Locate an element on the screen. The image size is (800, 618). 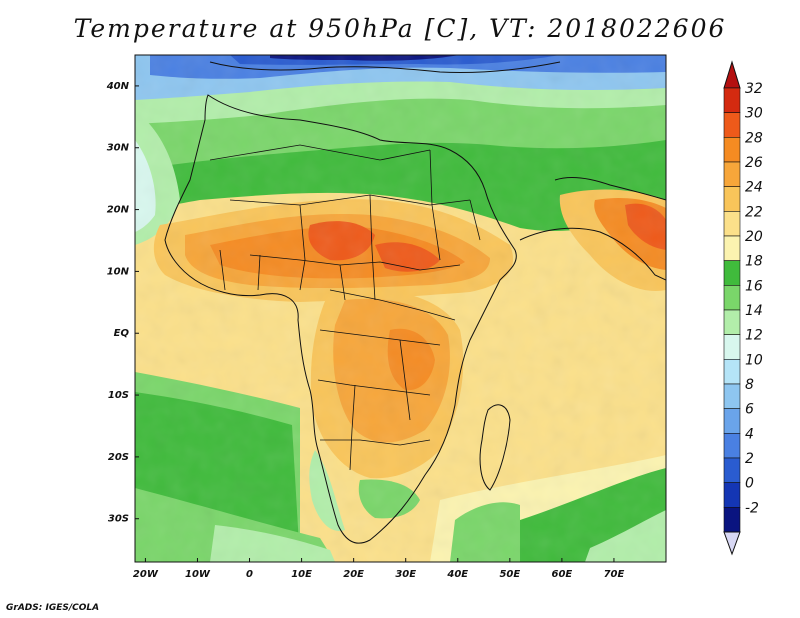
colorbar-label: 18 is located at coordinates (754, 262).